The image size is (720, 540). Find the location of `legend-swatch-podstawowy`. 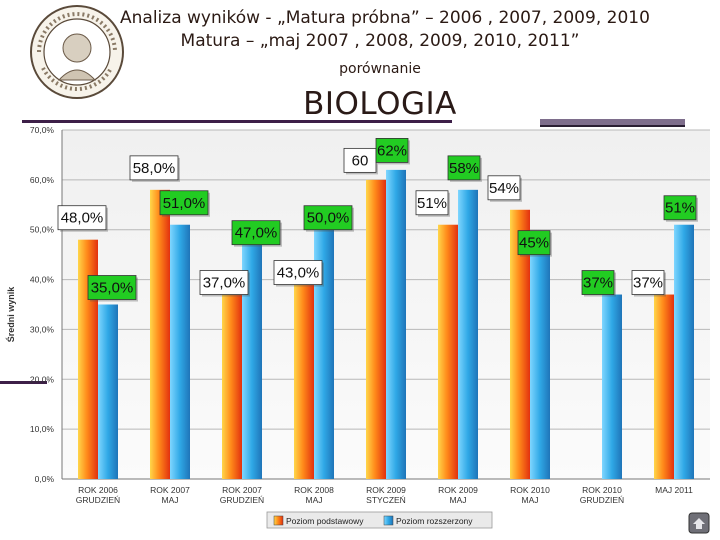

legend-swatch-podstawowy is located at coordinates (278, 520).